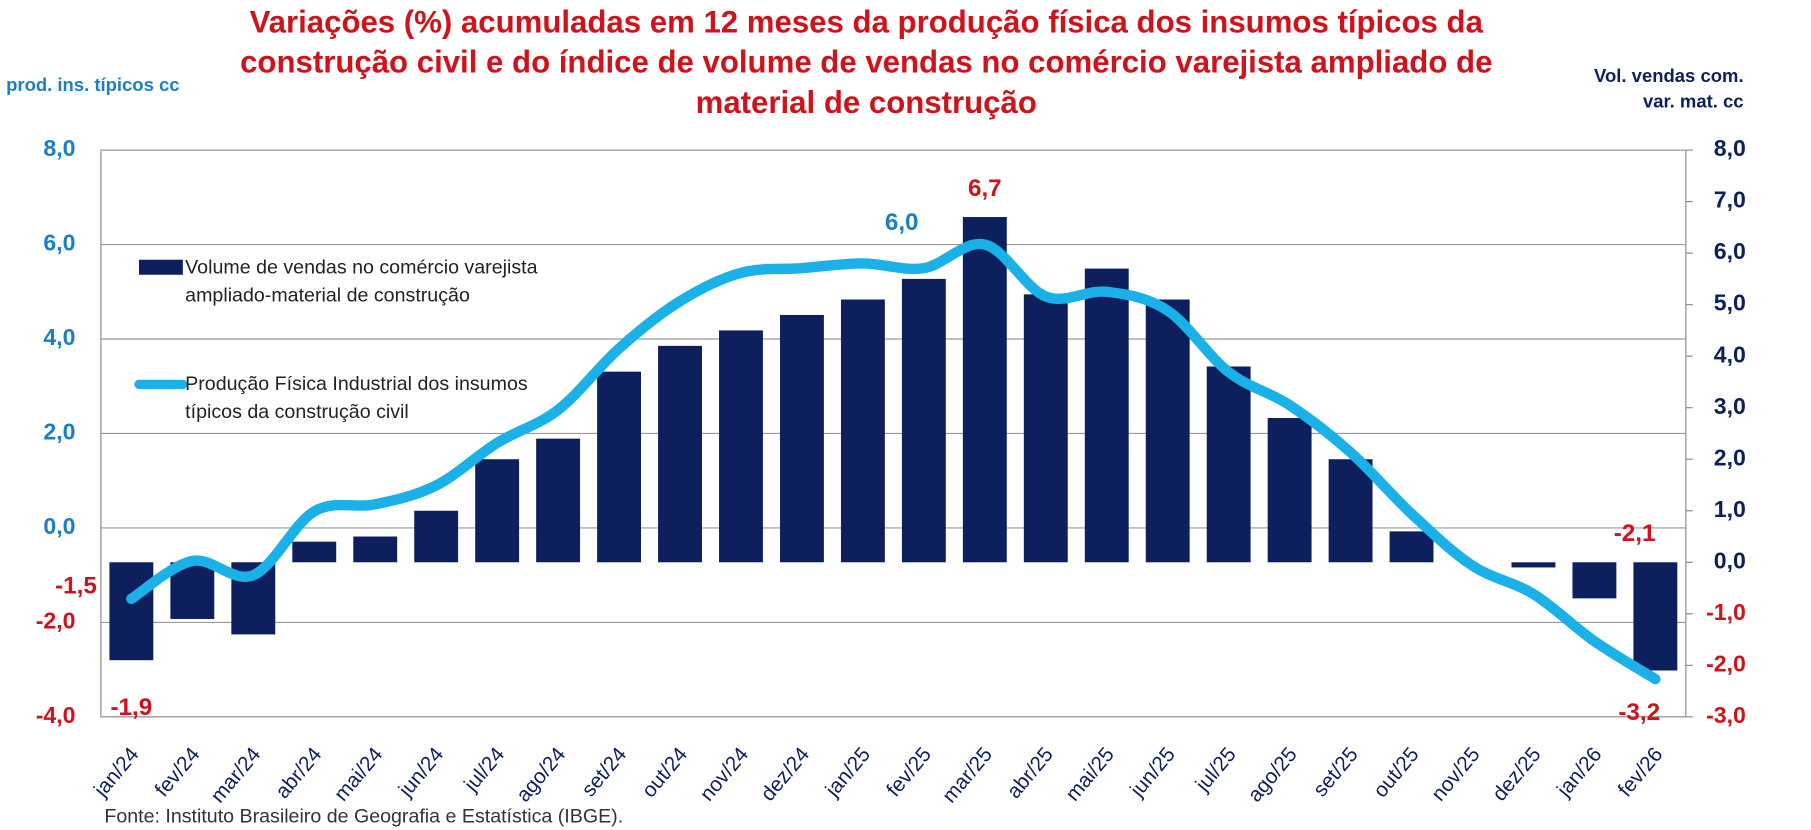 Image resolution: width=1811 pixels, height=830 pixels. Describe the element at coordinates (1730, 303) in the screenshot. I see `y2-tick-label: 5,0` at that location.